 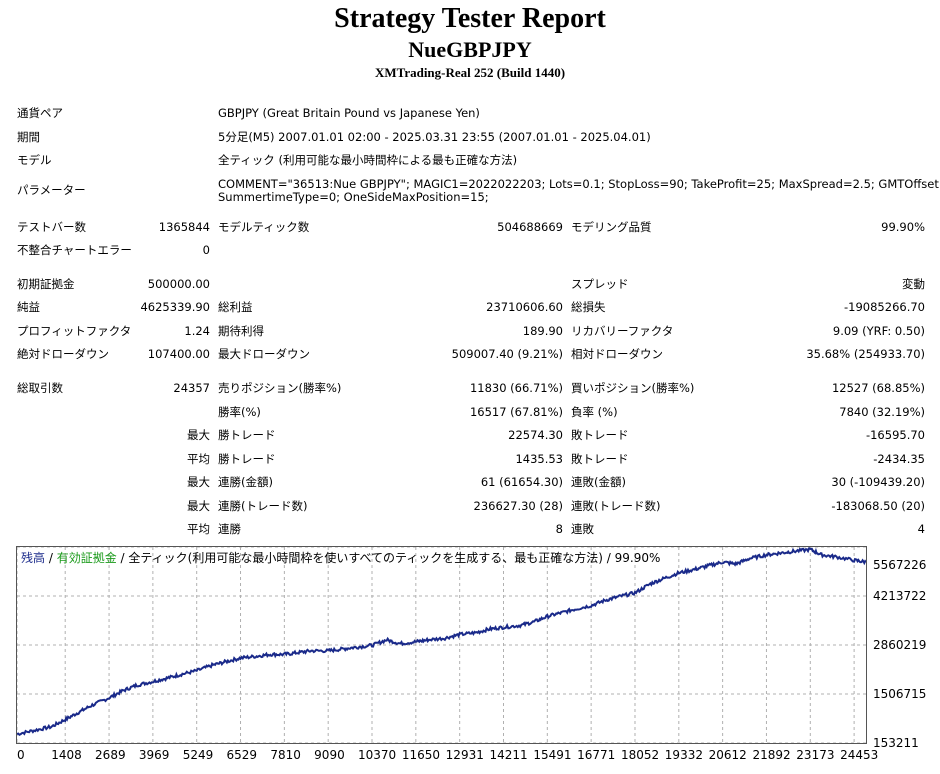 I want to click on max-dd-label: 最大ドローダウン, so click(x=264, y=354).